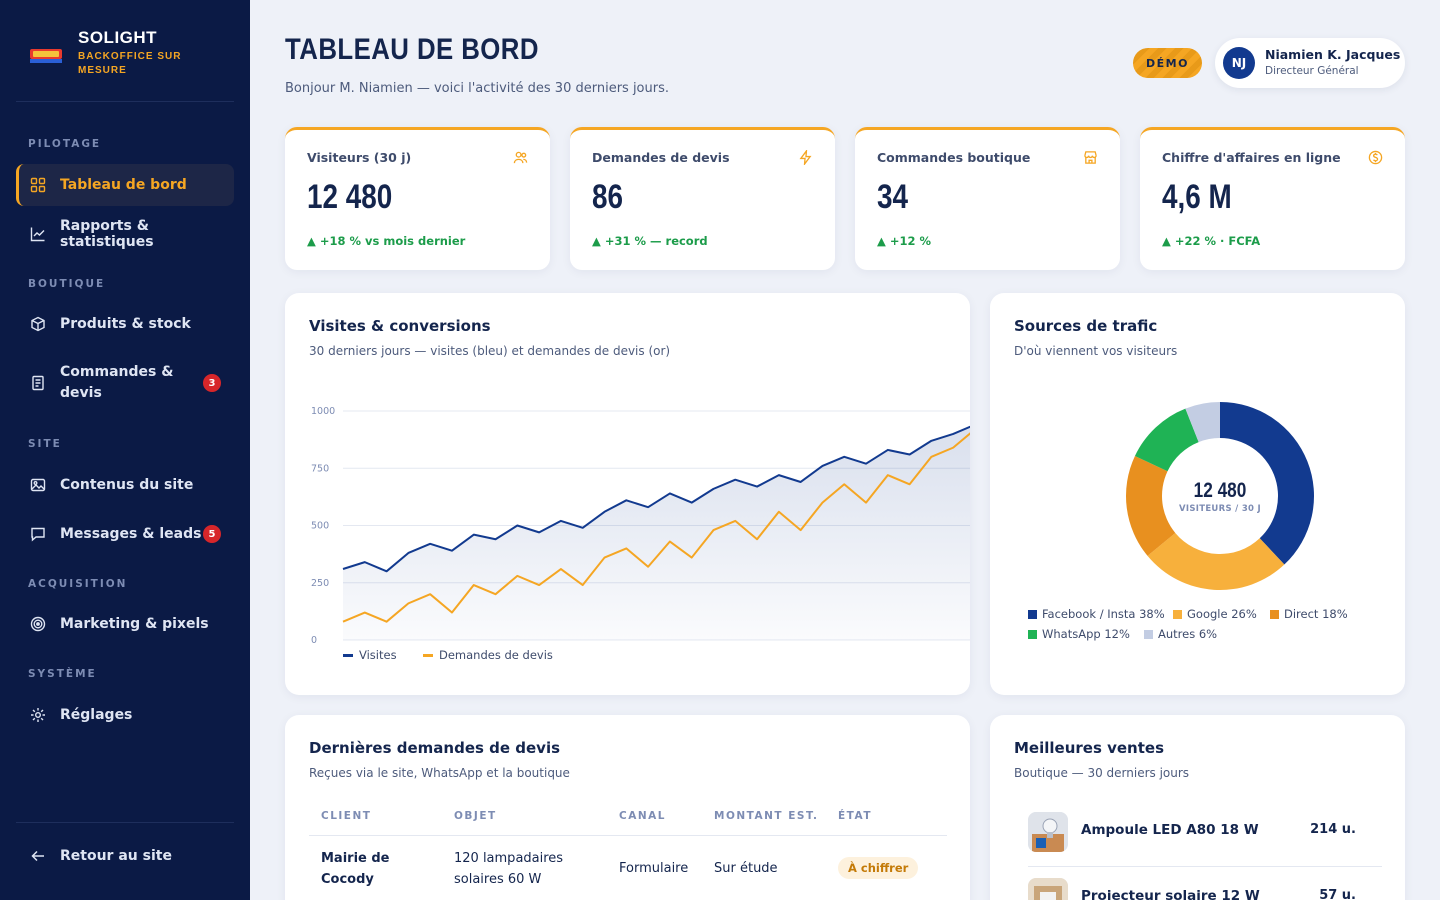 The width and height of the screenshot is (1440, 900). I want to click on kpi-card-quotes: Demandes de devis 86 ▲ +31 % — record, so click(702, 198).